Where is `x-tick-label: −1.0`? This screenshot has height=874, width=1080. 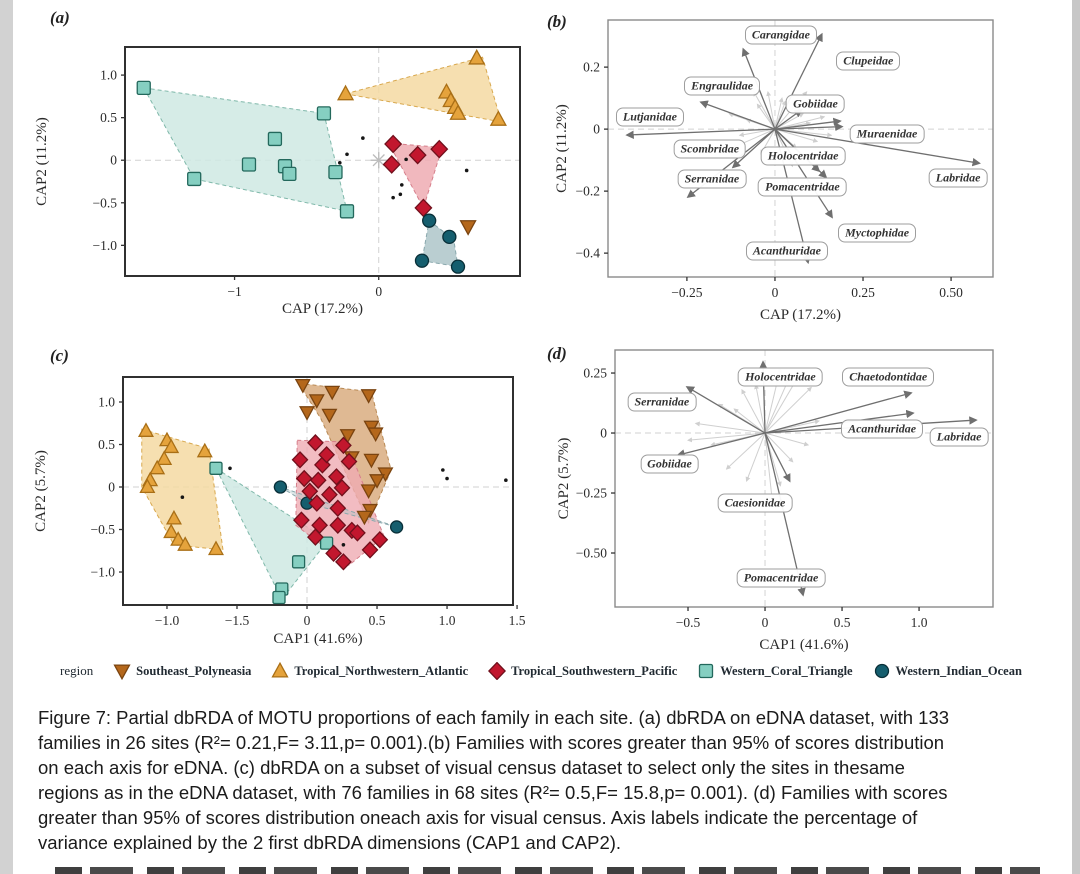 x-tick-label: −1.0 is located at coordinates (167, 620).